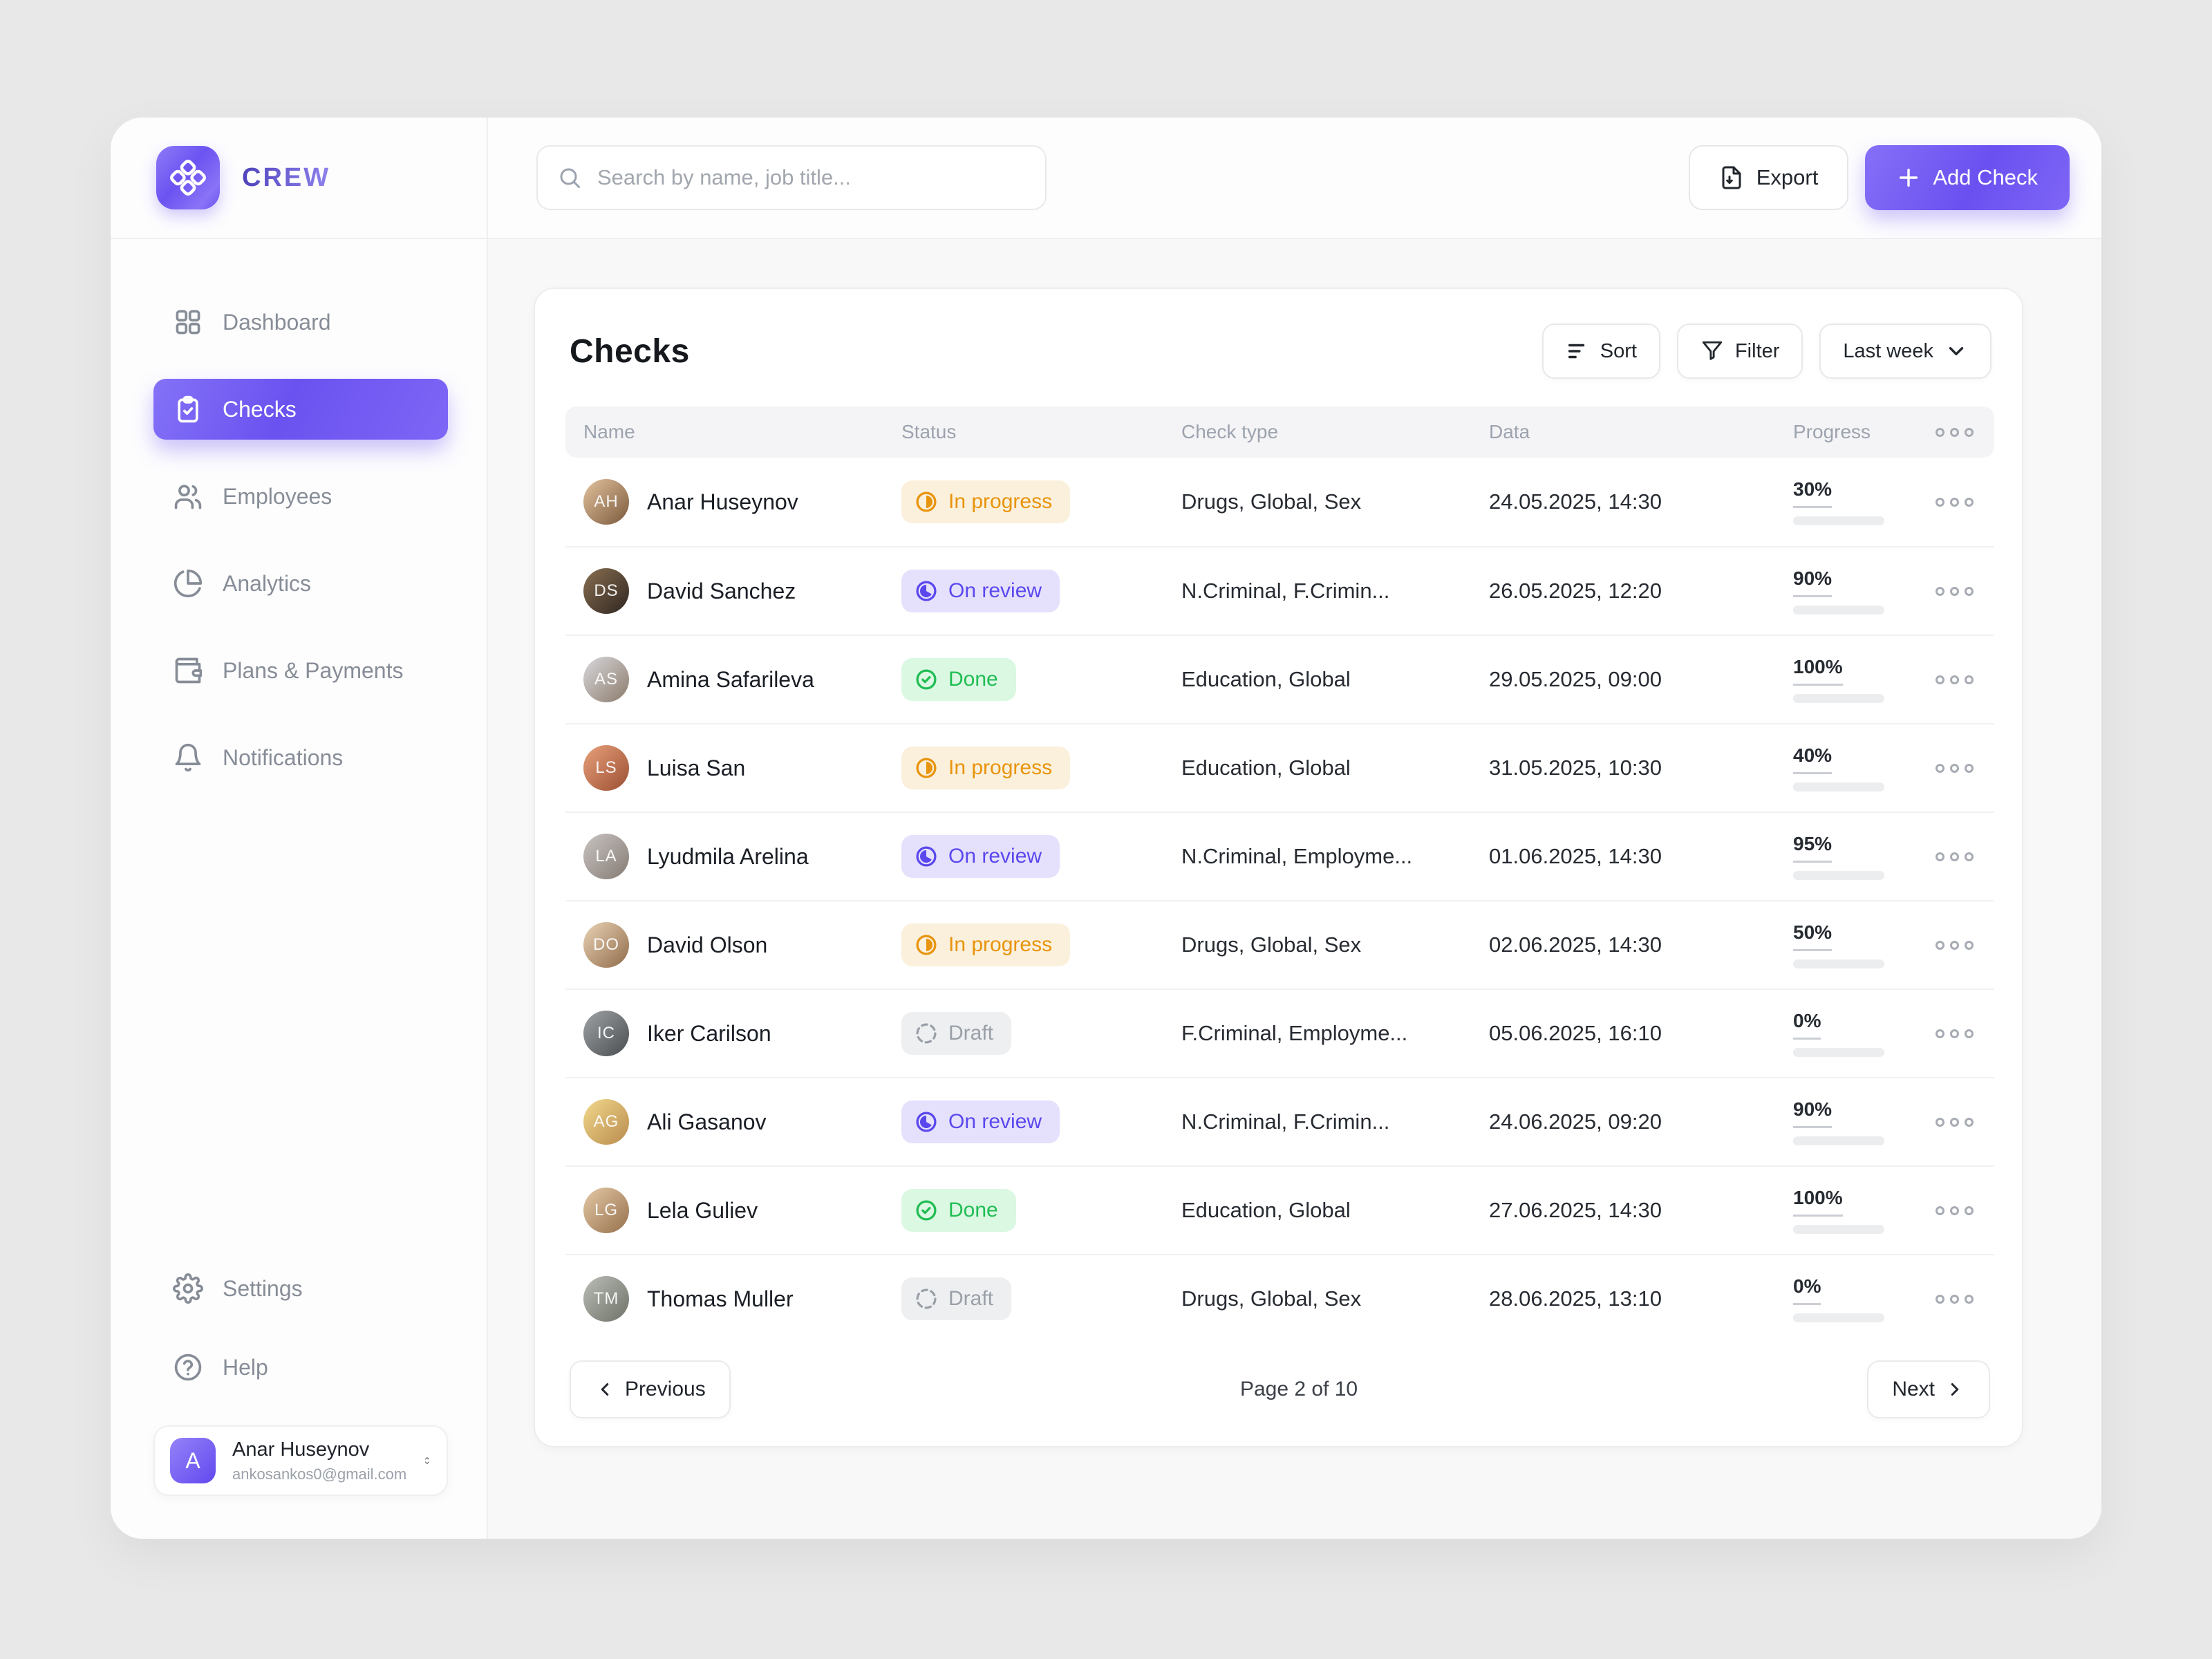 The width and height of the screenshot is (2212, 1659). I want to click on avatar: DO, so click(606, 945).